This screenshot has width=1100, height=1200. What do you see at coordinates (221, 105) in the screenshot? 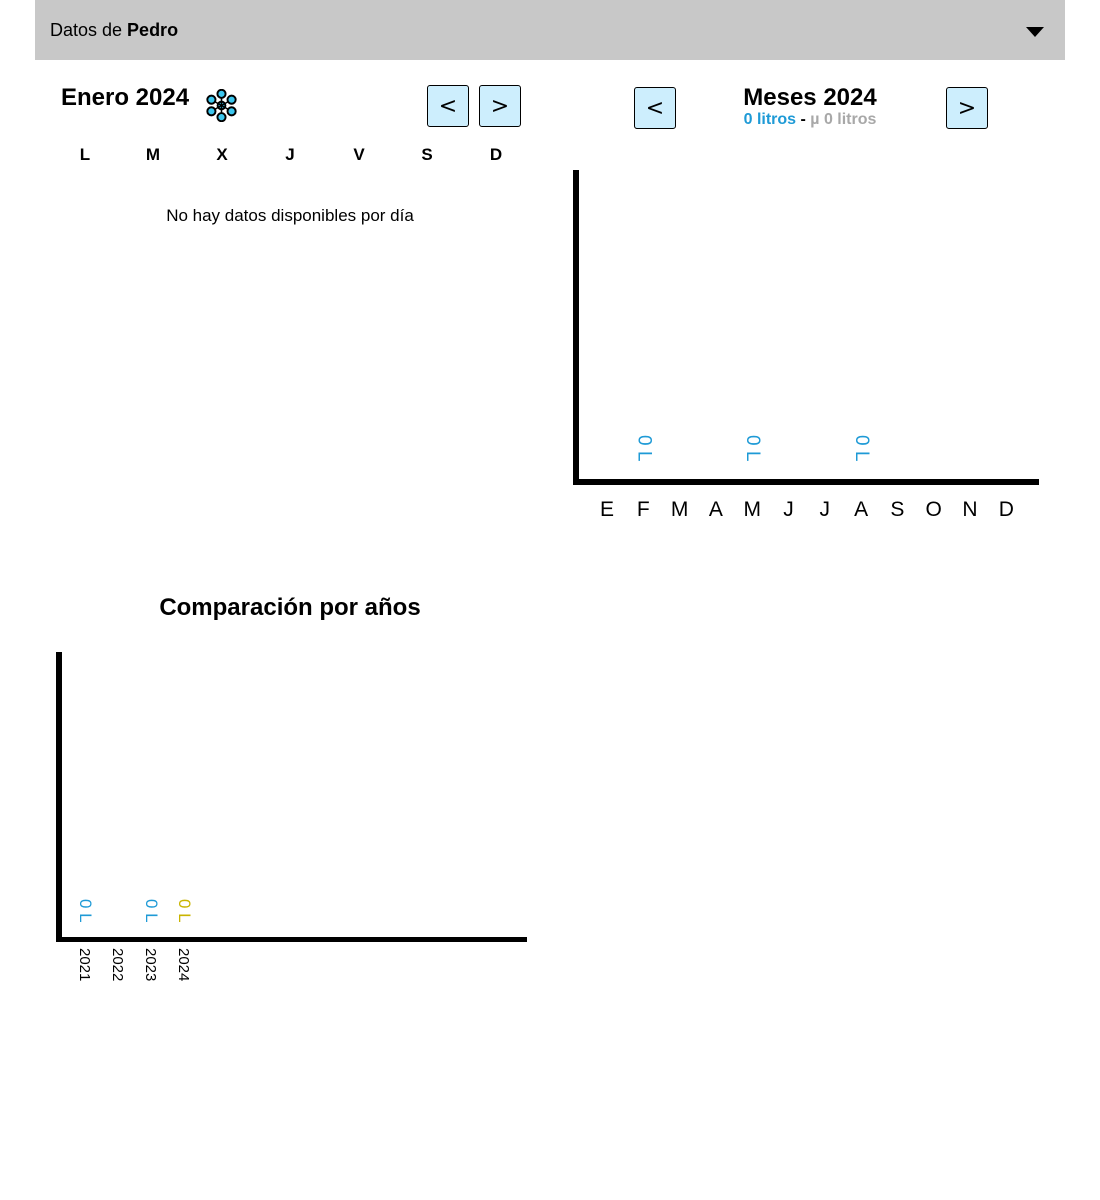
I see `snowflake-icon` at bounding box center [221, 105].